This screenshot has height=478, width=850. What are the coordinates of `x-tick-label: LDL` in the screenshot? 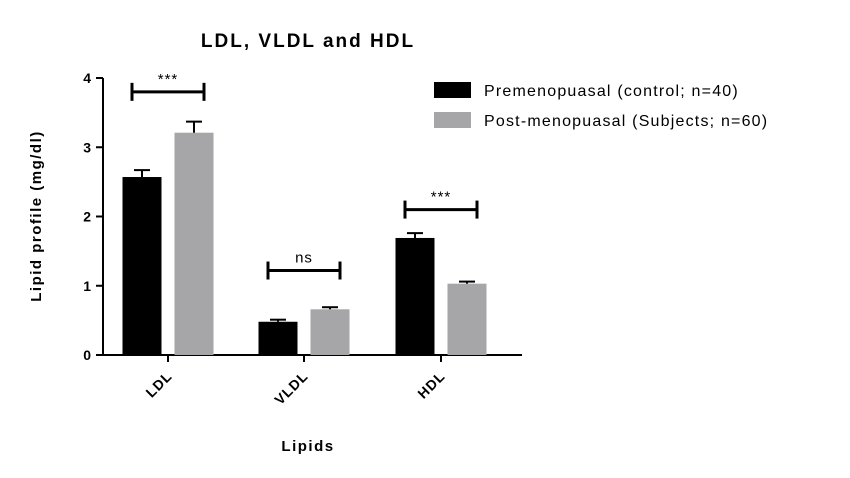 It's located at (158, 384).